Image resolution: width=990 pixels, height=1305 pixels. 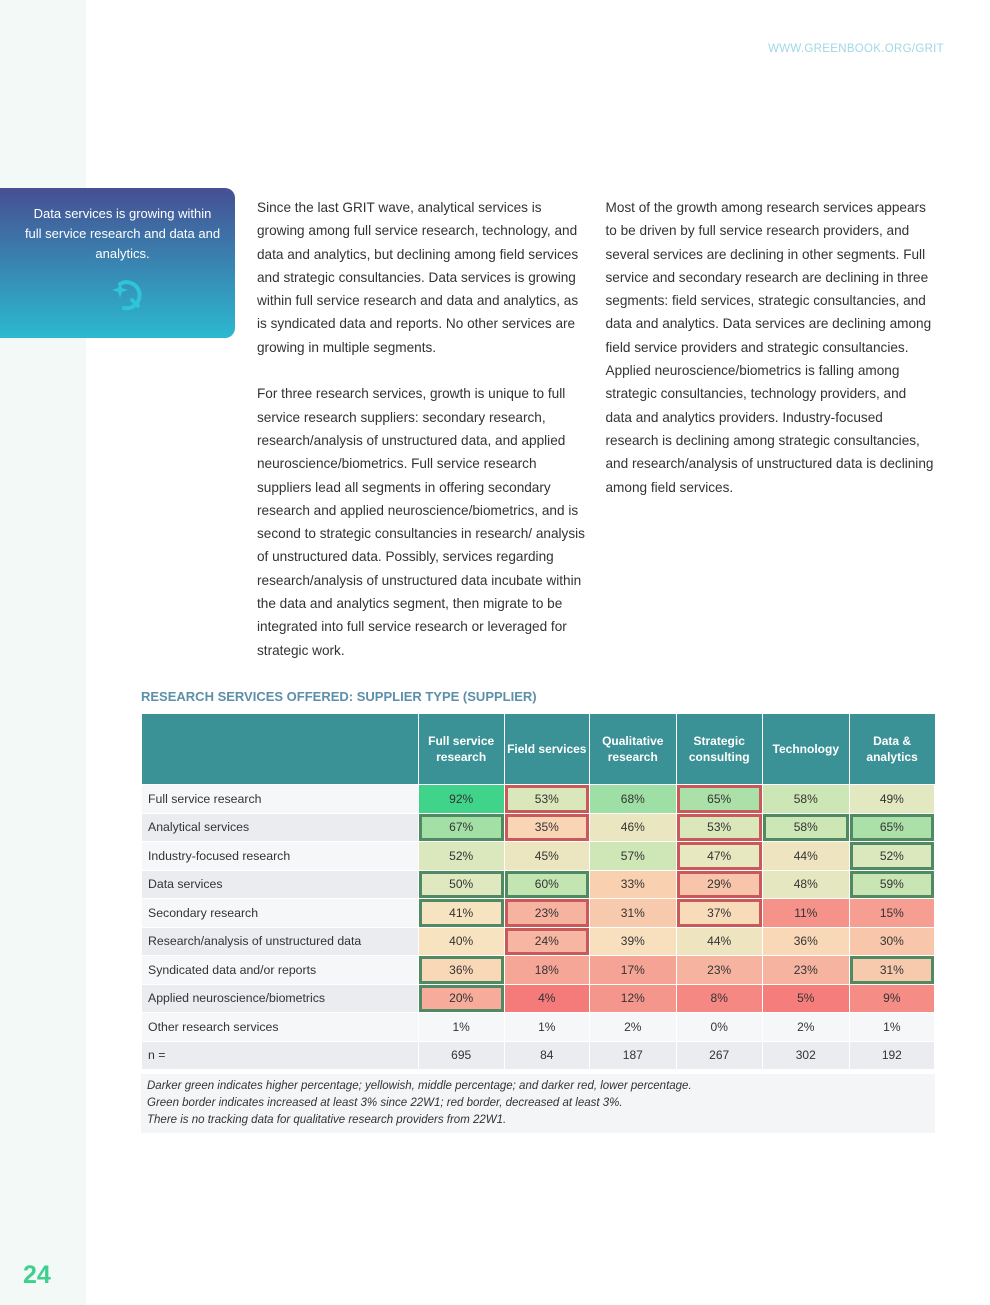 What do you see at coordinates (633, 998) in the screenshot?
I see `table-cell: 12%` at bounding box center [633, 998].